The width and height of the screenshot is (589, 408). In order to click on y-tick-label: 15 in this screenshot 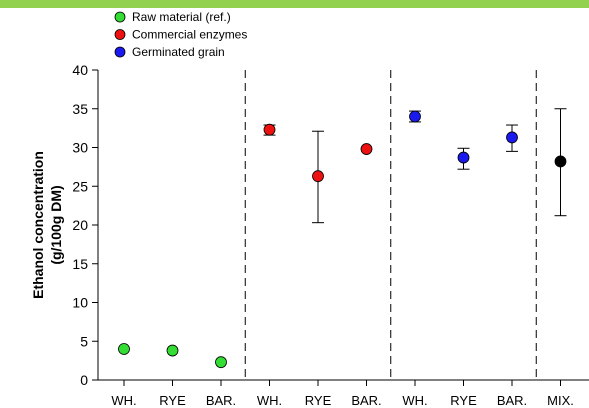, I will do `click(80, 264)`.